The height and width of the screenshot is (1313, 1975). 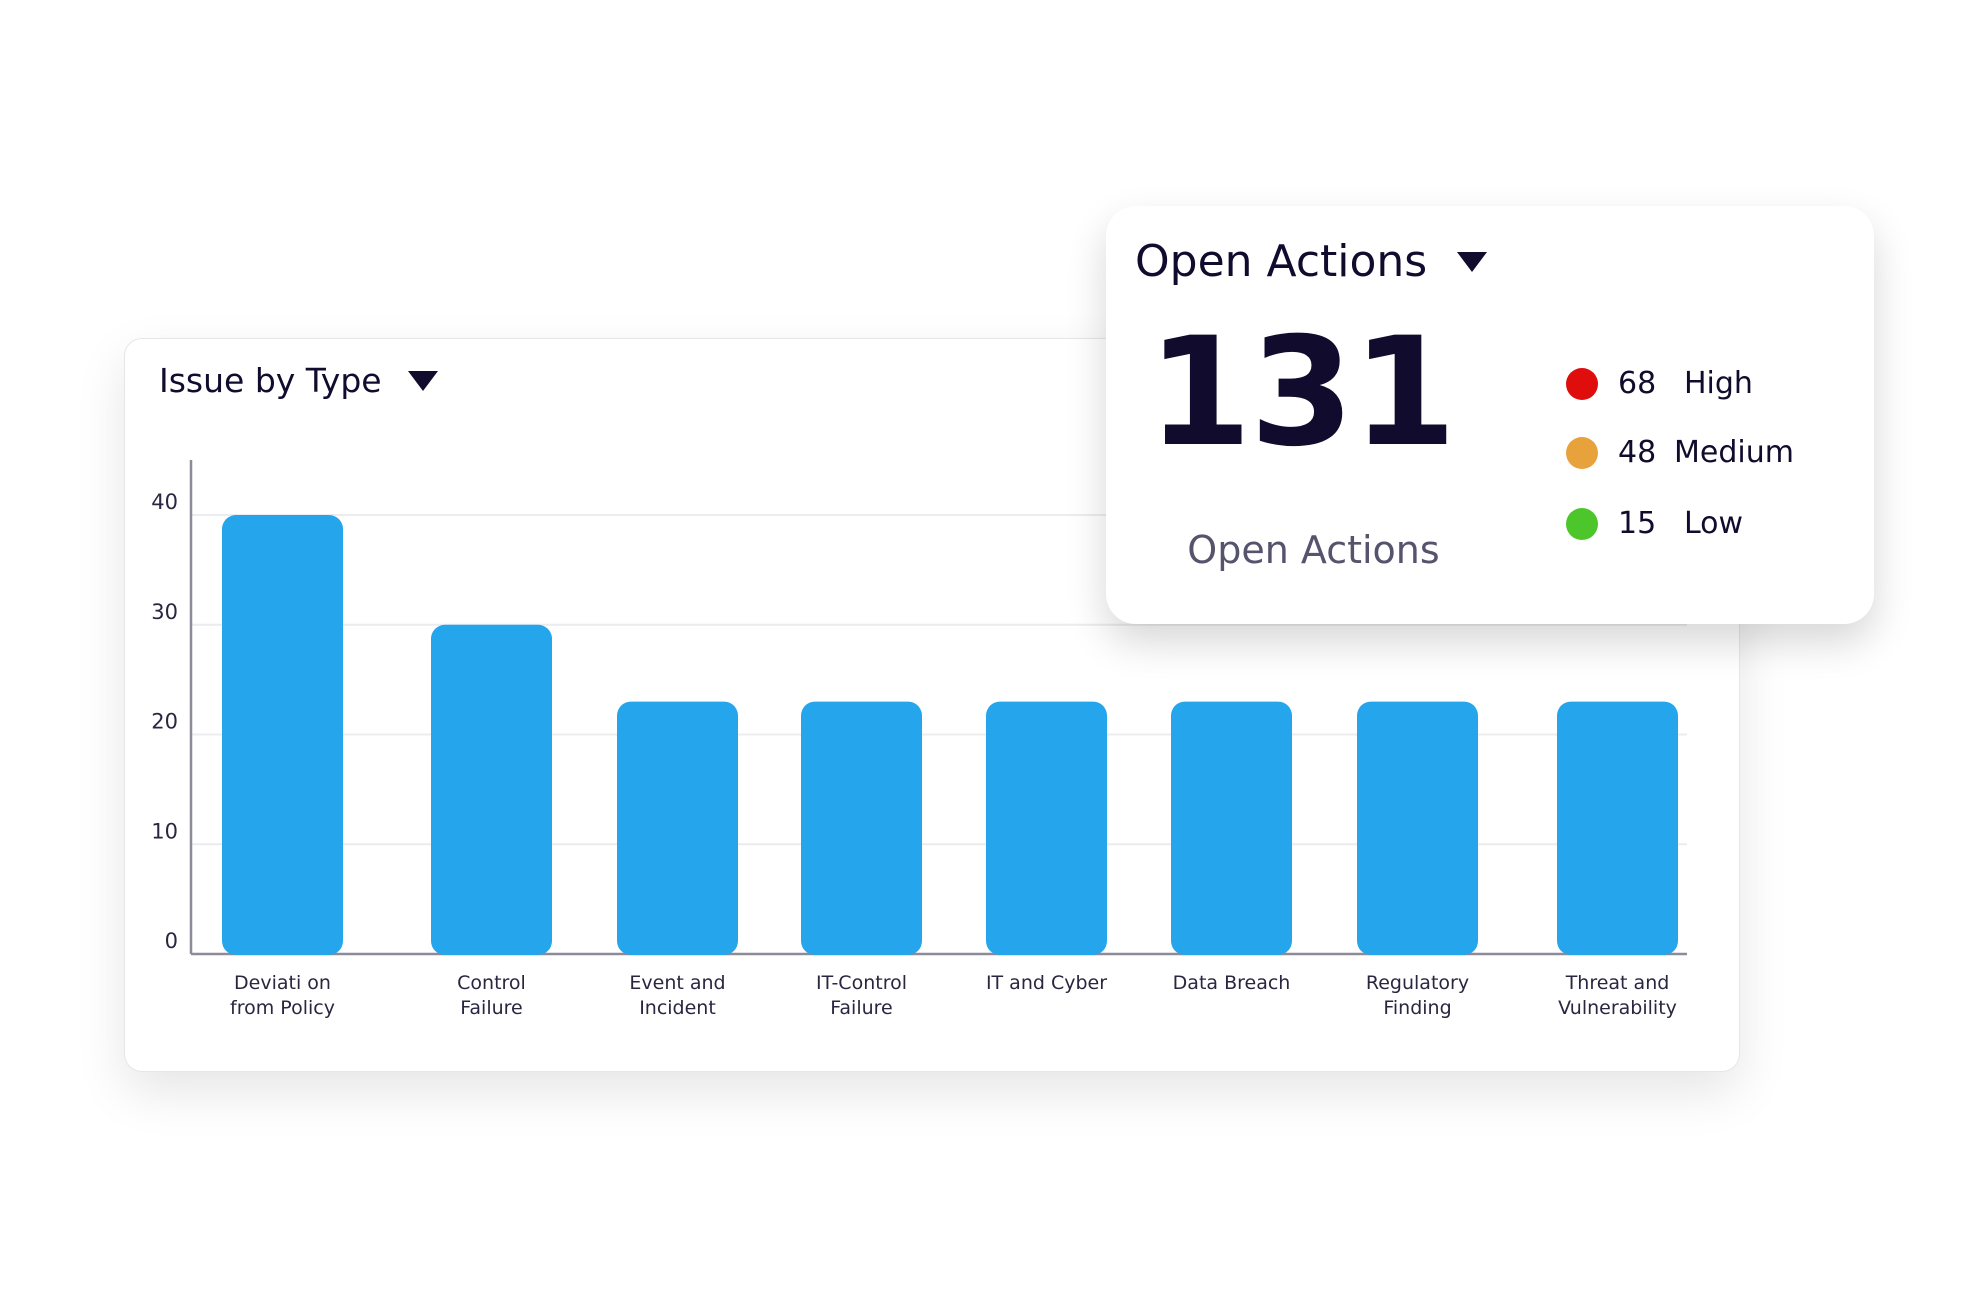 I want to click on x-tick-label: Regulatory, so click(x=1417, y=983).